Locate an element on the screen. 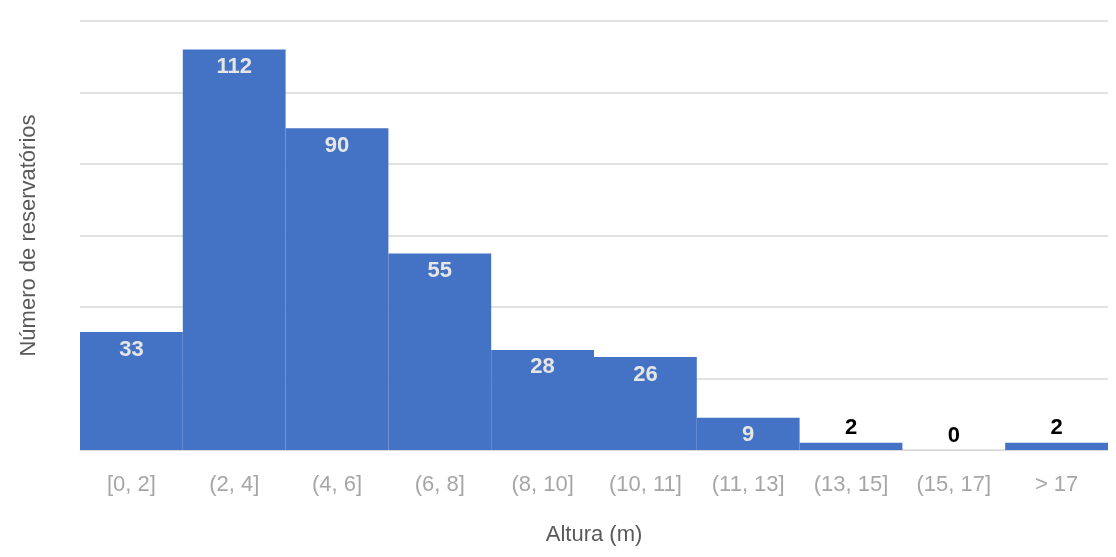 The width and height of the screenshot is (1116, 557). x-tick-label: (15, 17] is located at coordinates (954, 483).